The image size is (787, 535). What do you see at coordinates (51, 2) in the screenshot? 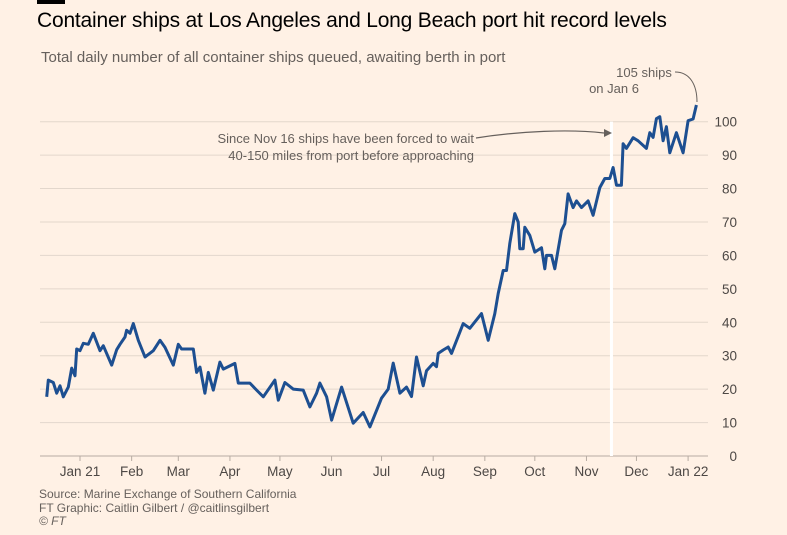
I see `brand-bar` at bounding box center [51, 2].